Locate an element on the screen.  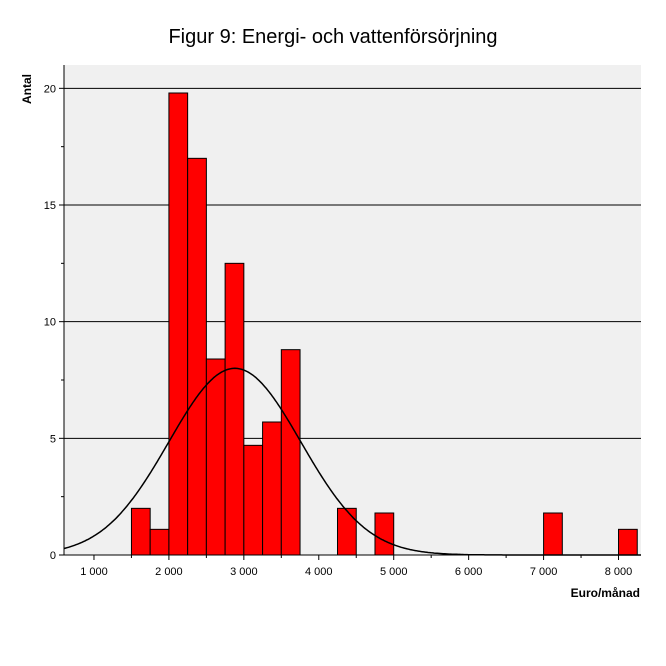
x-tick-label: 2 000 is located at coordinates (169, 572).